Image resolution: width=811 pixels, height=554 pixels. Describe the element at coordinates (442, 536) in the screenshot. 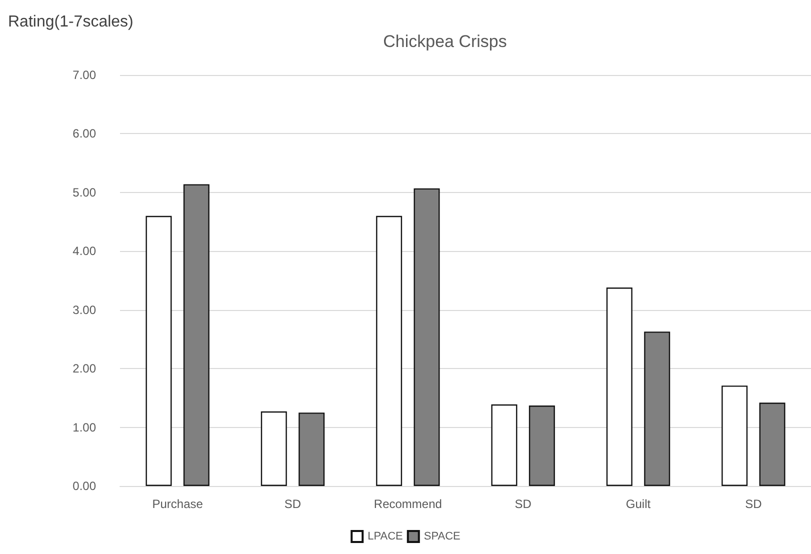

I see `legend-label: SPACE` at that location.